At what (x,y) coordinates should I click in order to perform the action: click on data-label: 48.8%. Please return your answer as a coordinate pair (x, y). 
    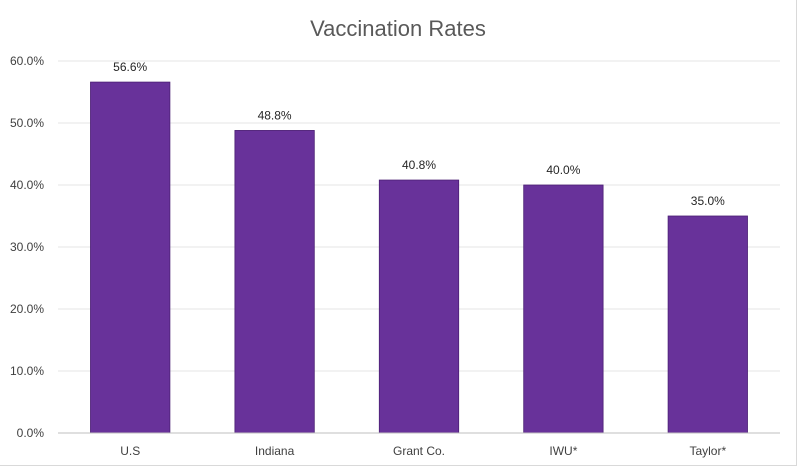
    Looking at the image, I should click on (275, 115).